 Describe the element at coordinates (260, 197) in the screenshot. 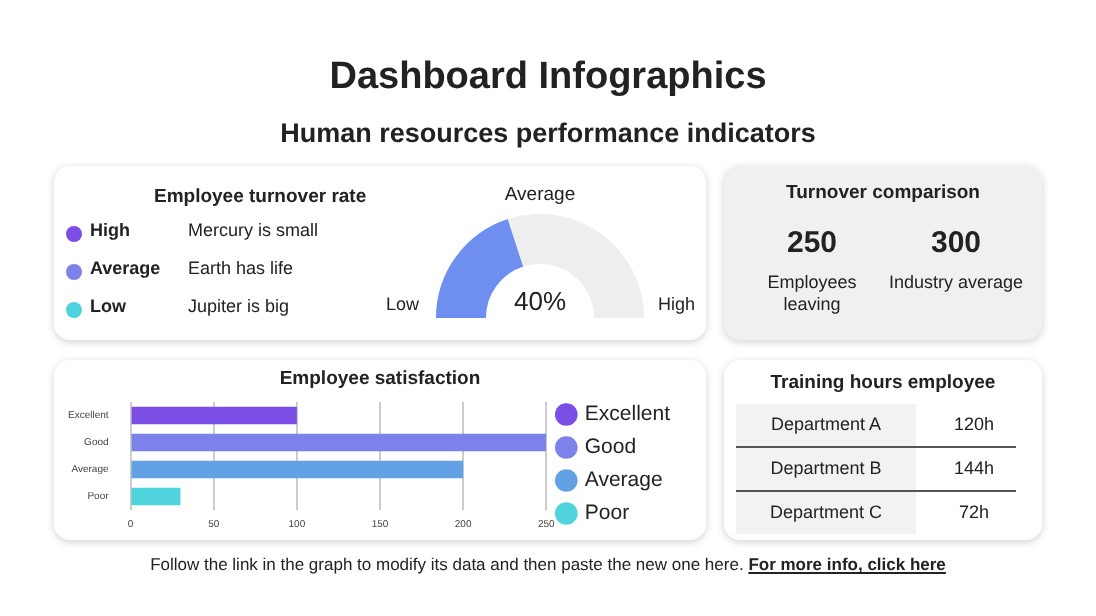

I see `text: Employee turnover rate` at that location.